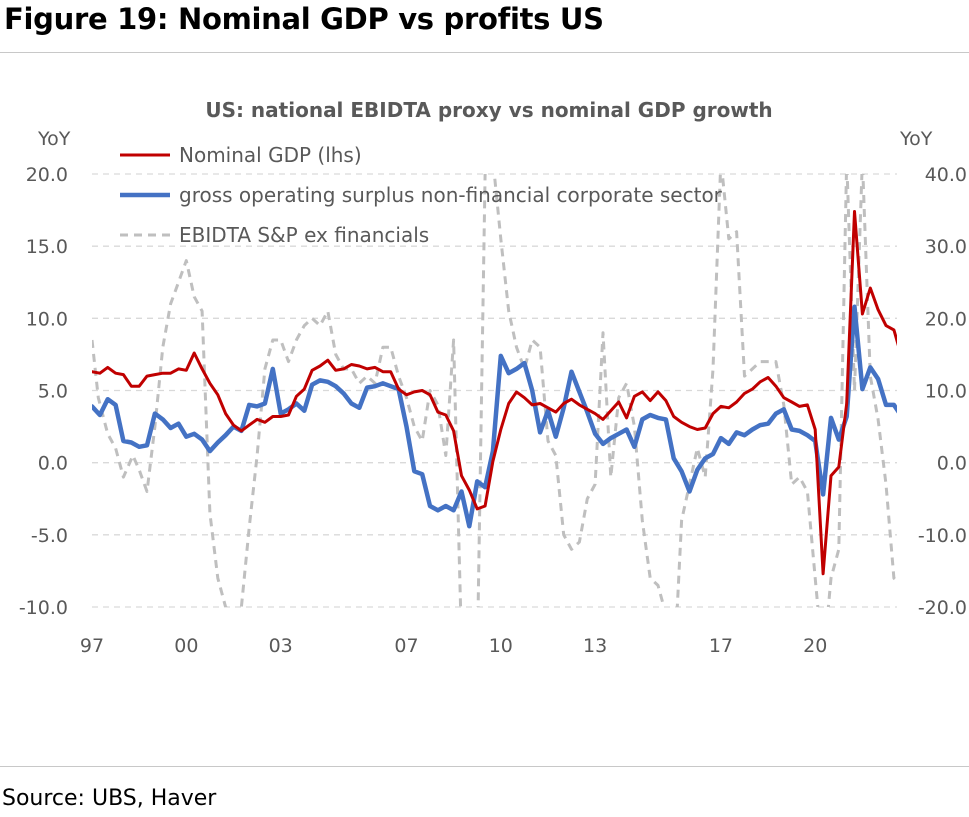 Image resolution: width=969 pixels, height=817 pixels. Describe the element at coordinates (942, 536) in the screenshot. I see `y-right-tick-label: -10.0` at that location.